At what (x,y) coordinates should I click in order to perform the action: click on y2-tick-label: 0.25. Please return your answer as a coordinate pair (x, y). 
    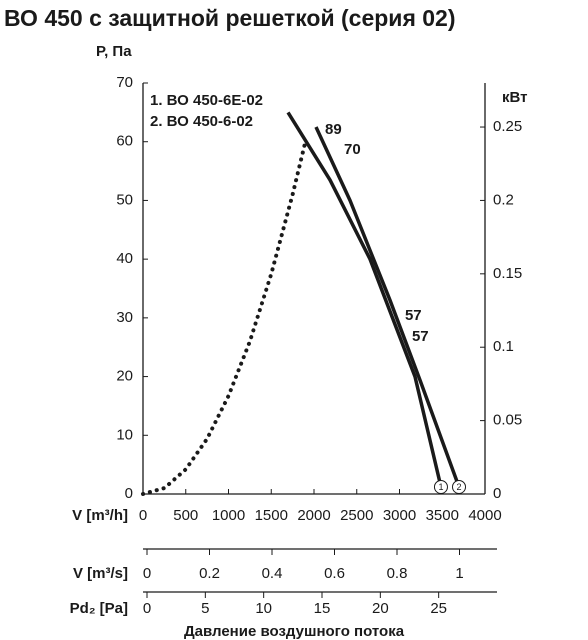
    Looking at the image, I should click on (507, 126).